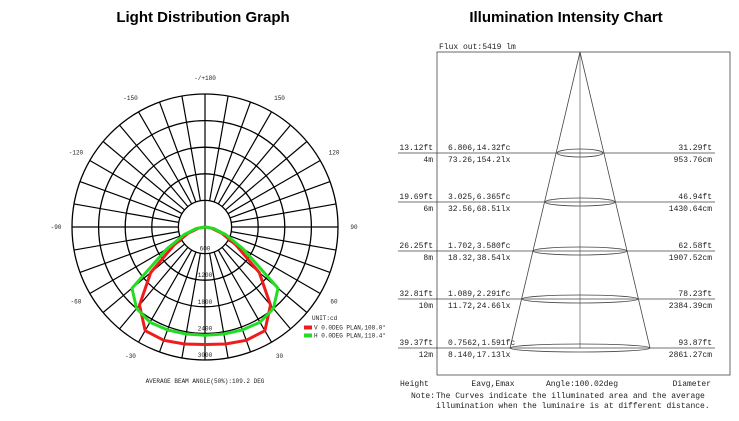  What do you see at coordinates (130, 356) in the screenshot?
I see `angle-tick-label: -30` at bounding box center [130, 356].